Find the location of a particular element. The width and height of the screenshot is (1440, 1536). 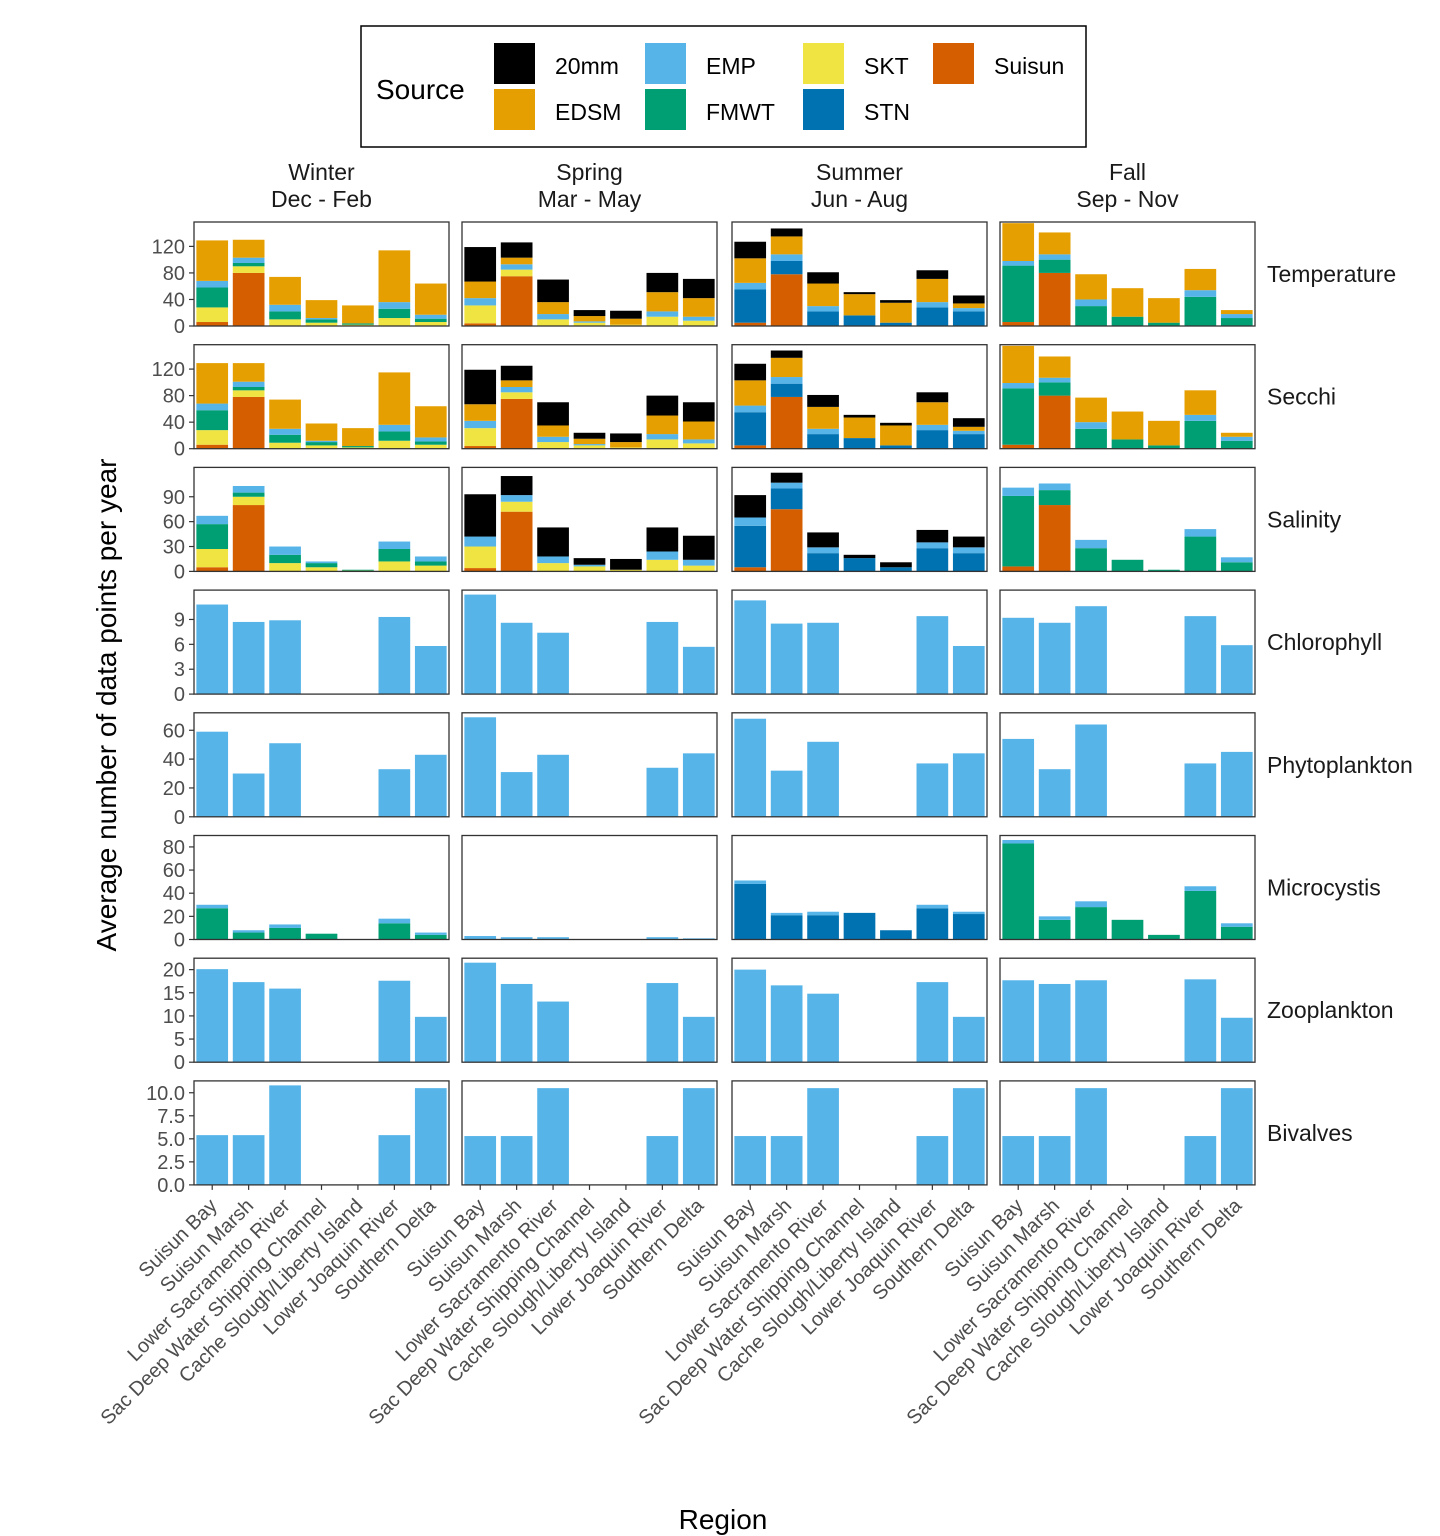

y-tick-label: 0 is located at coordinates (179, 572).